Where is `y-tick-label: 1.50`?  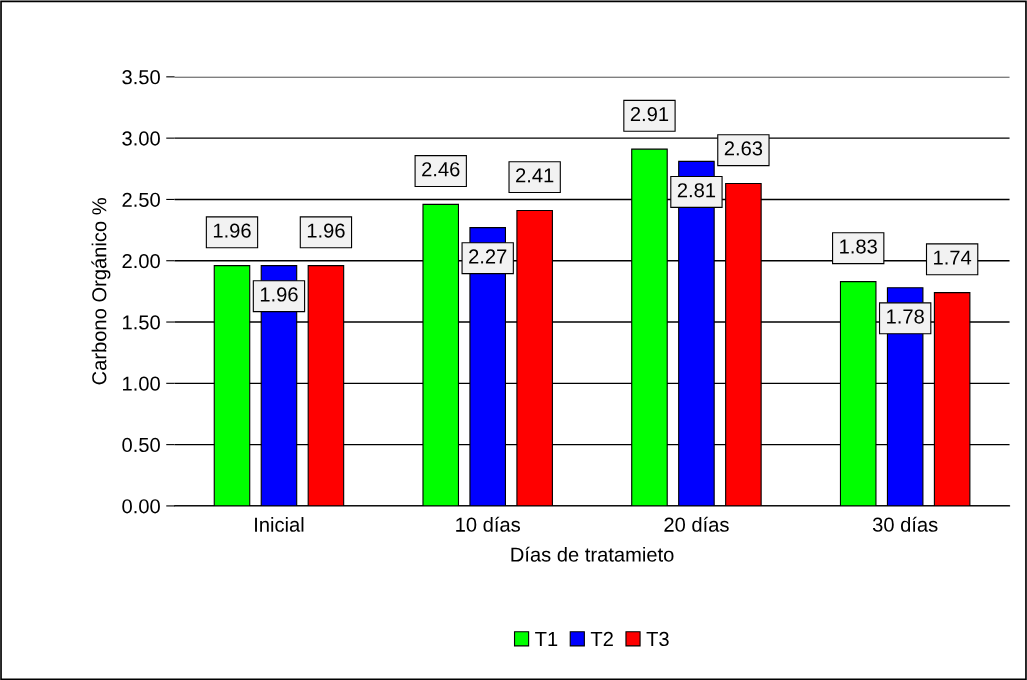
y-tick-label: 1.50 is located at coordinates (141, 322).